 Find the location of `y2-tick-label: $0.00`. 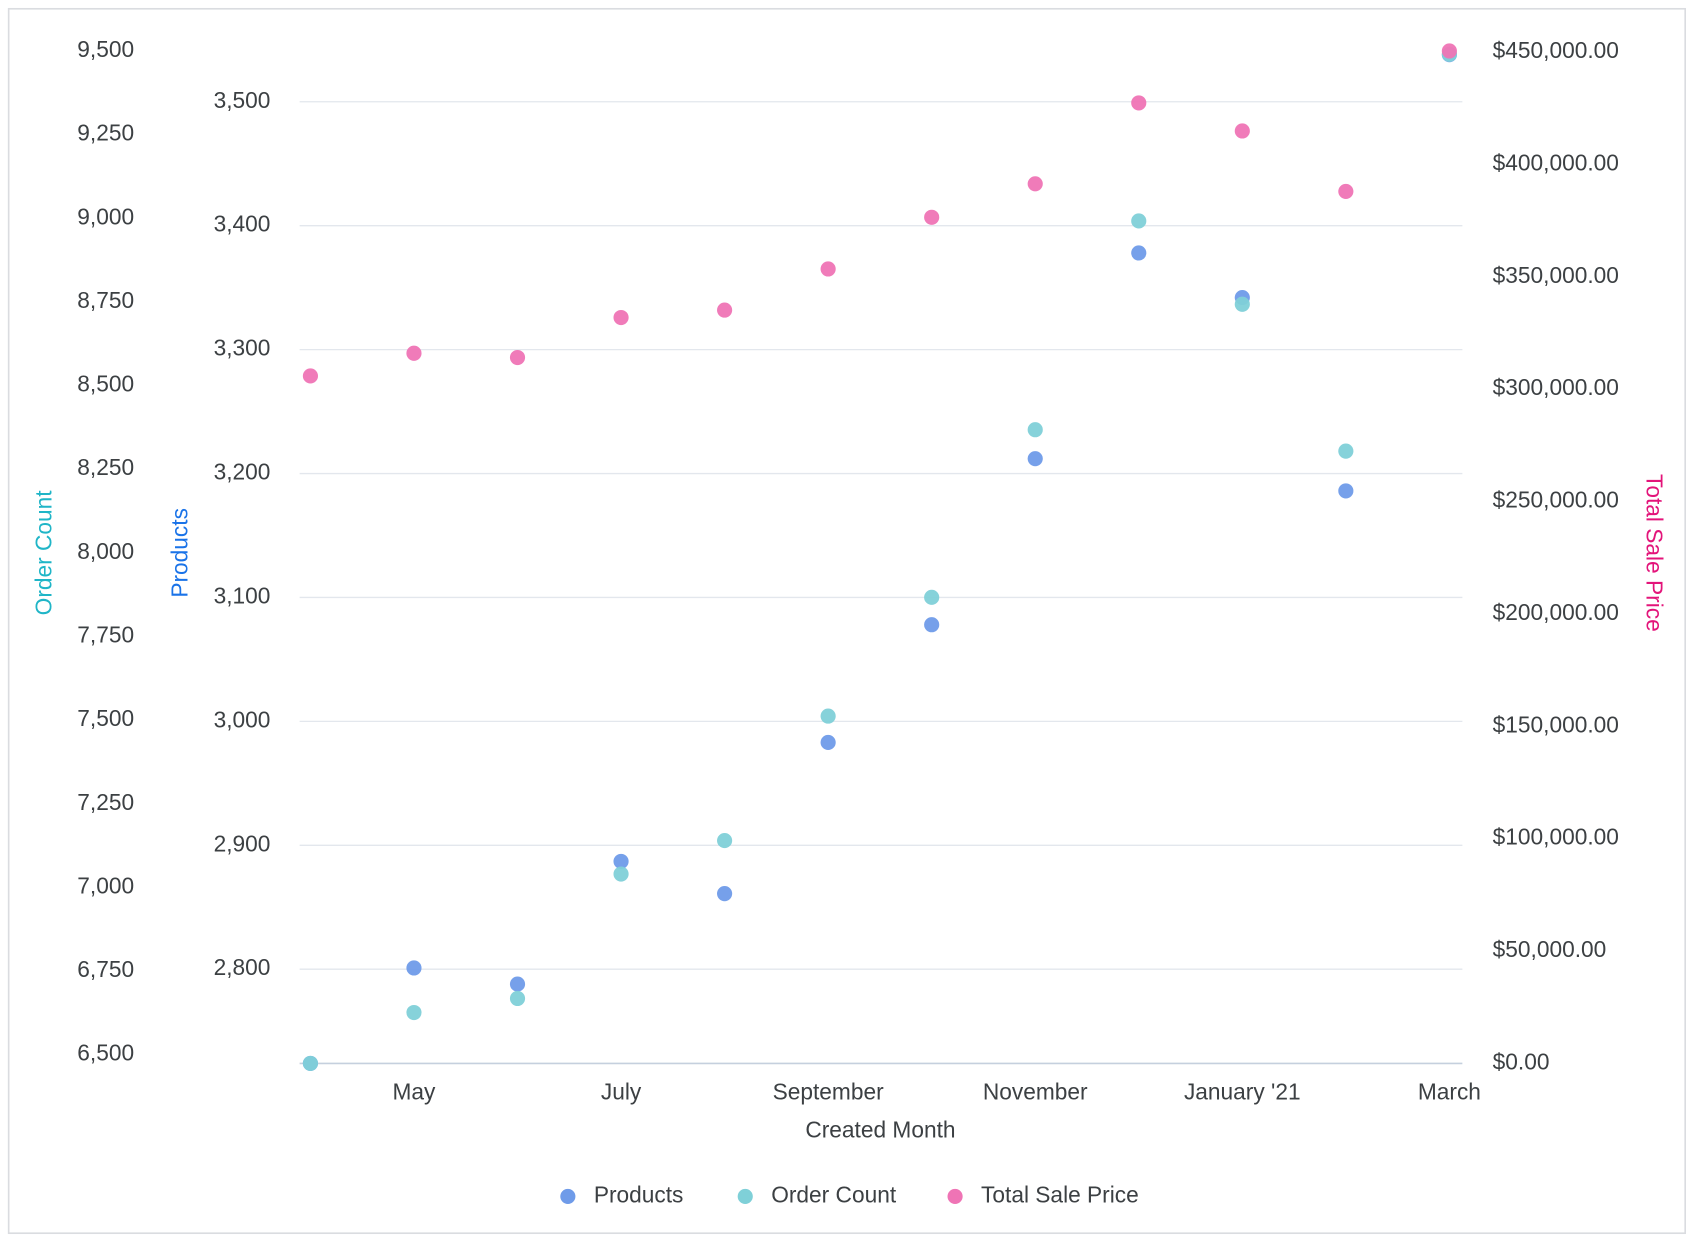

y2-tick-label: $0.00 is located at coordinates (1521, 1061).